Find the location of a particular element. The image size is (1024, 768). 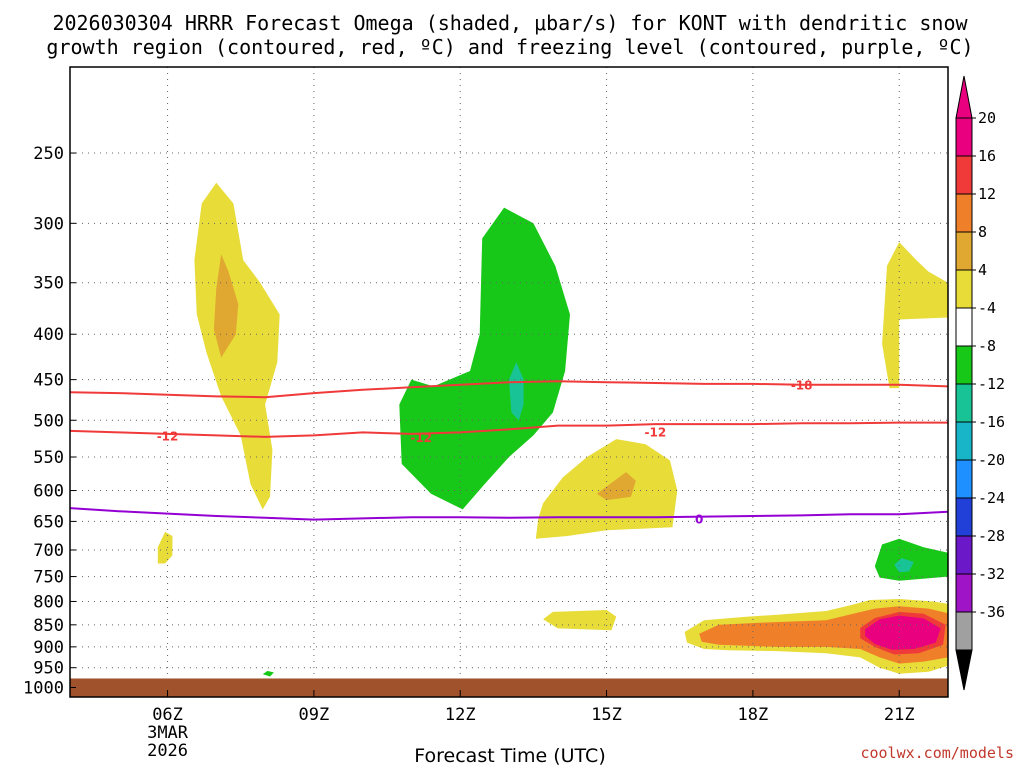

y-tick-label: 450 is located at coordinates (48, 381).